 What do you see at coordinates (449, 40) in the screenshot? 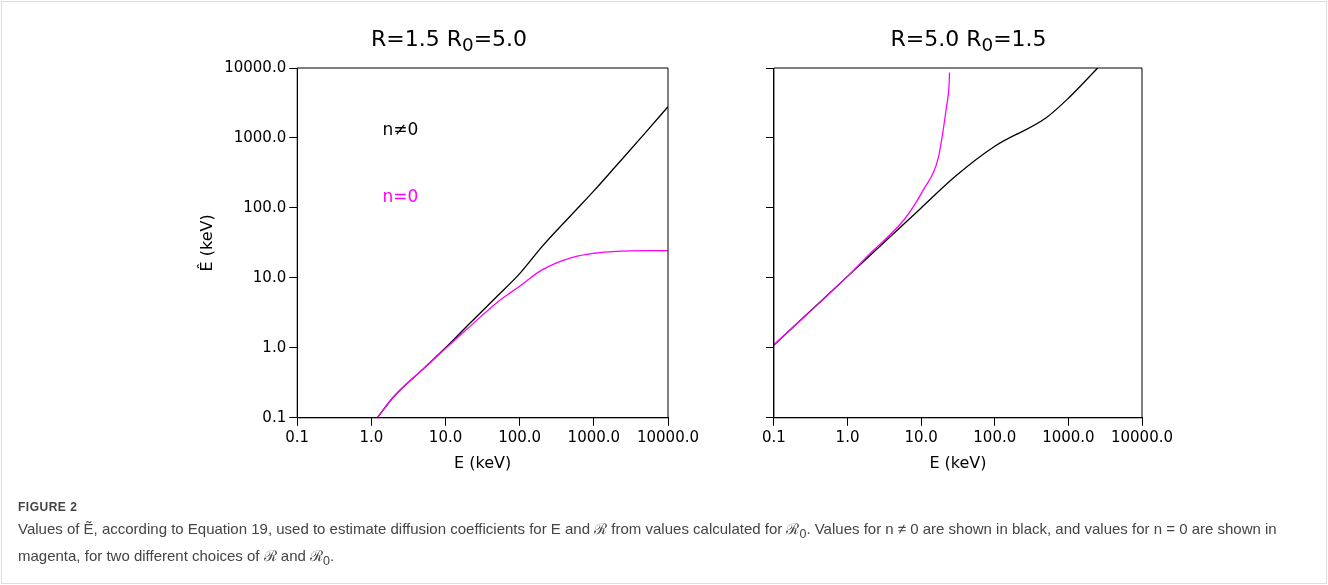
I see `chart-title: R=1.5 R$_{0}$=5.0` at bounding box center [449, 40].